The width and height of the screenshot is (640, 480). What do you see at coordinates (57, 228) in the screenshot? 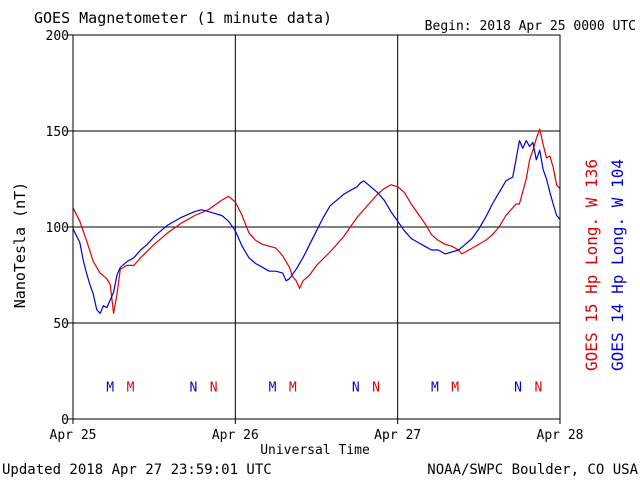
I see `y-tick-label: 100` at bounding box center [57, 228].